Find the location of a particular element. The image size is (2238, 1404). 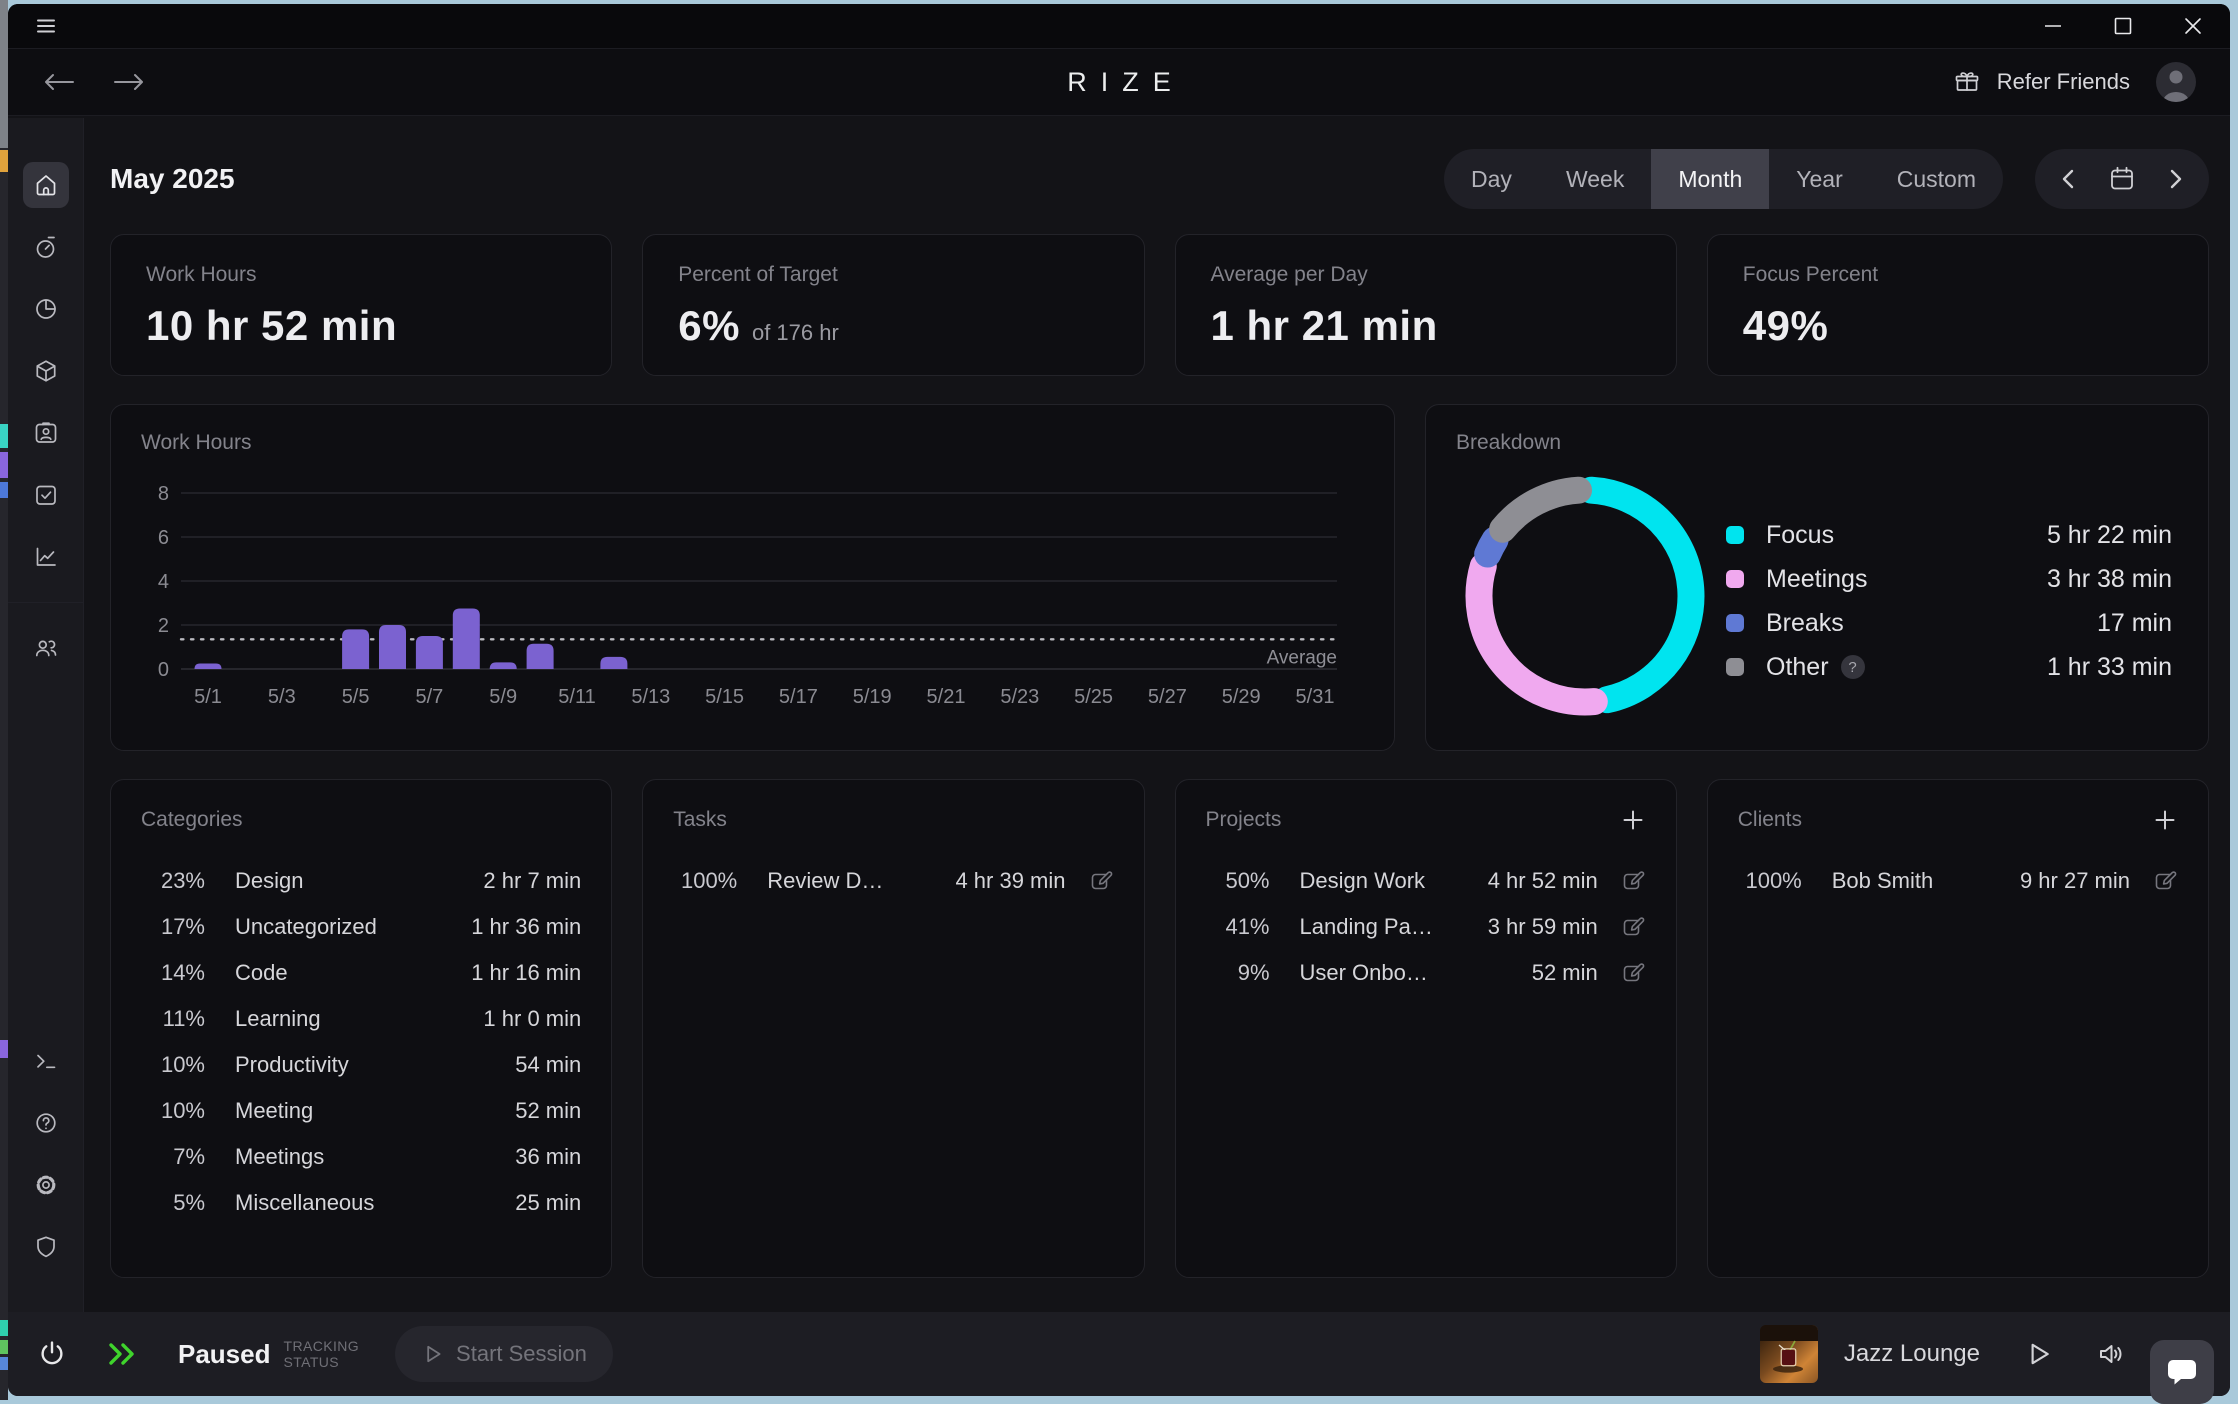

list-row: 100% Bob Smith 9 hr 27 min is located at coordinates (1958, 881).